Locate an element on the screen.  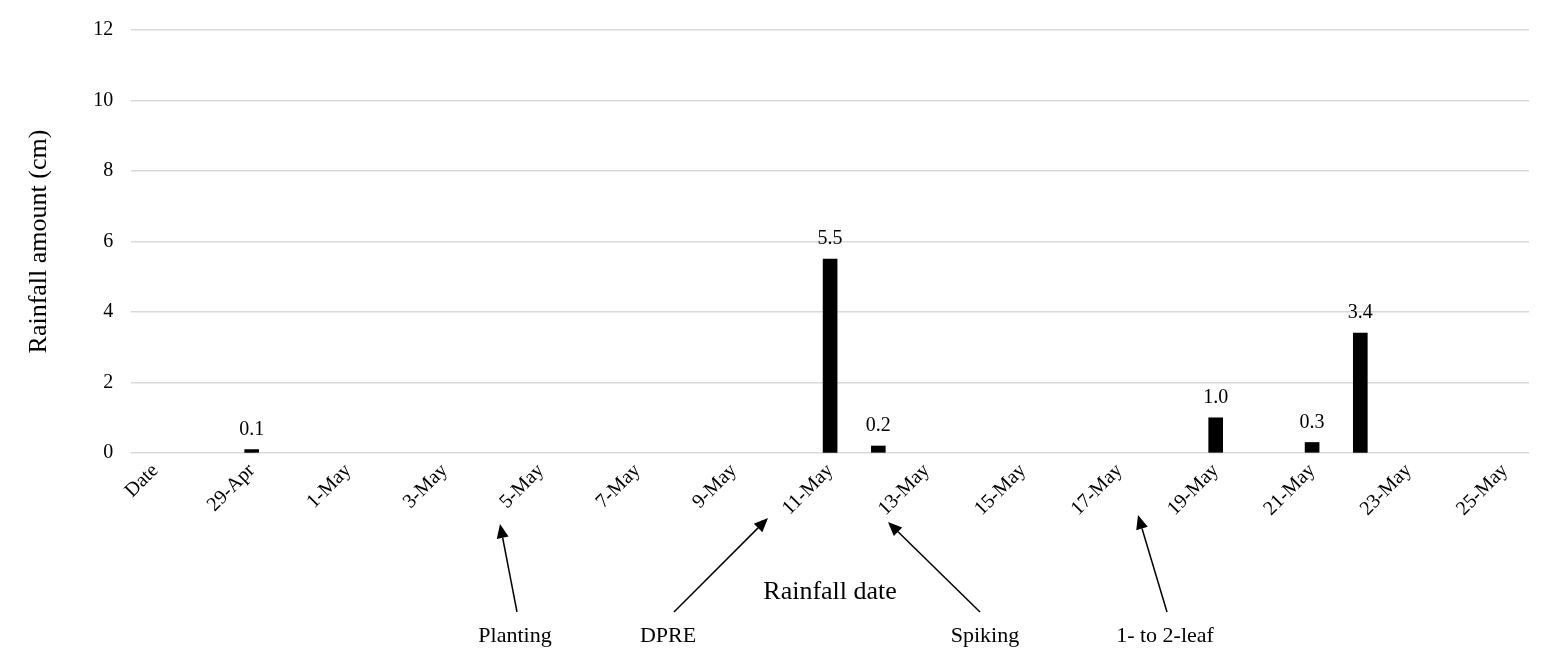
x-tick-label: Date is located at coordinates (140, 479).